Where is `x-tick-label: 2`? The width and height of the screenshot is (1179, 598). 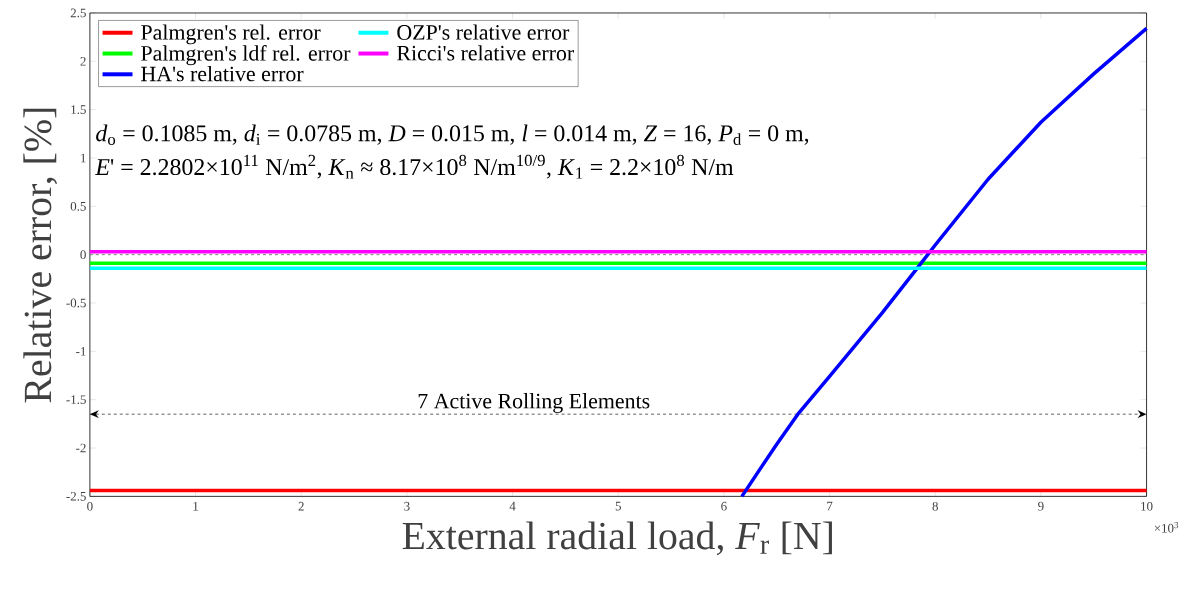 x-tick-label: 2 is located at coordinates (301, 506).